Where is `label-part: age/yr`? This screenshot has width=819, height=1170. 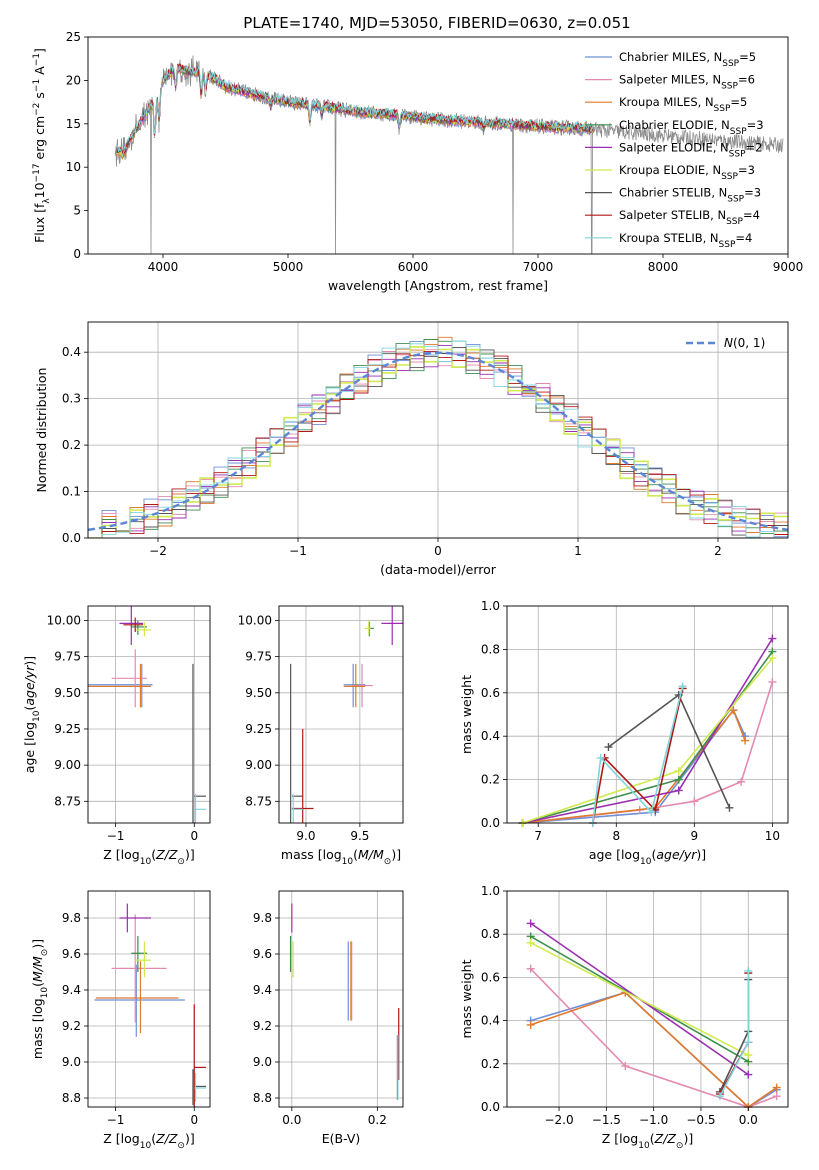
label-part: age/yr is located at coordinates (676, 854).